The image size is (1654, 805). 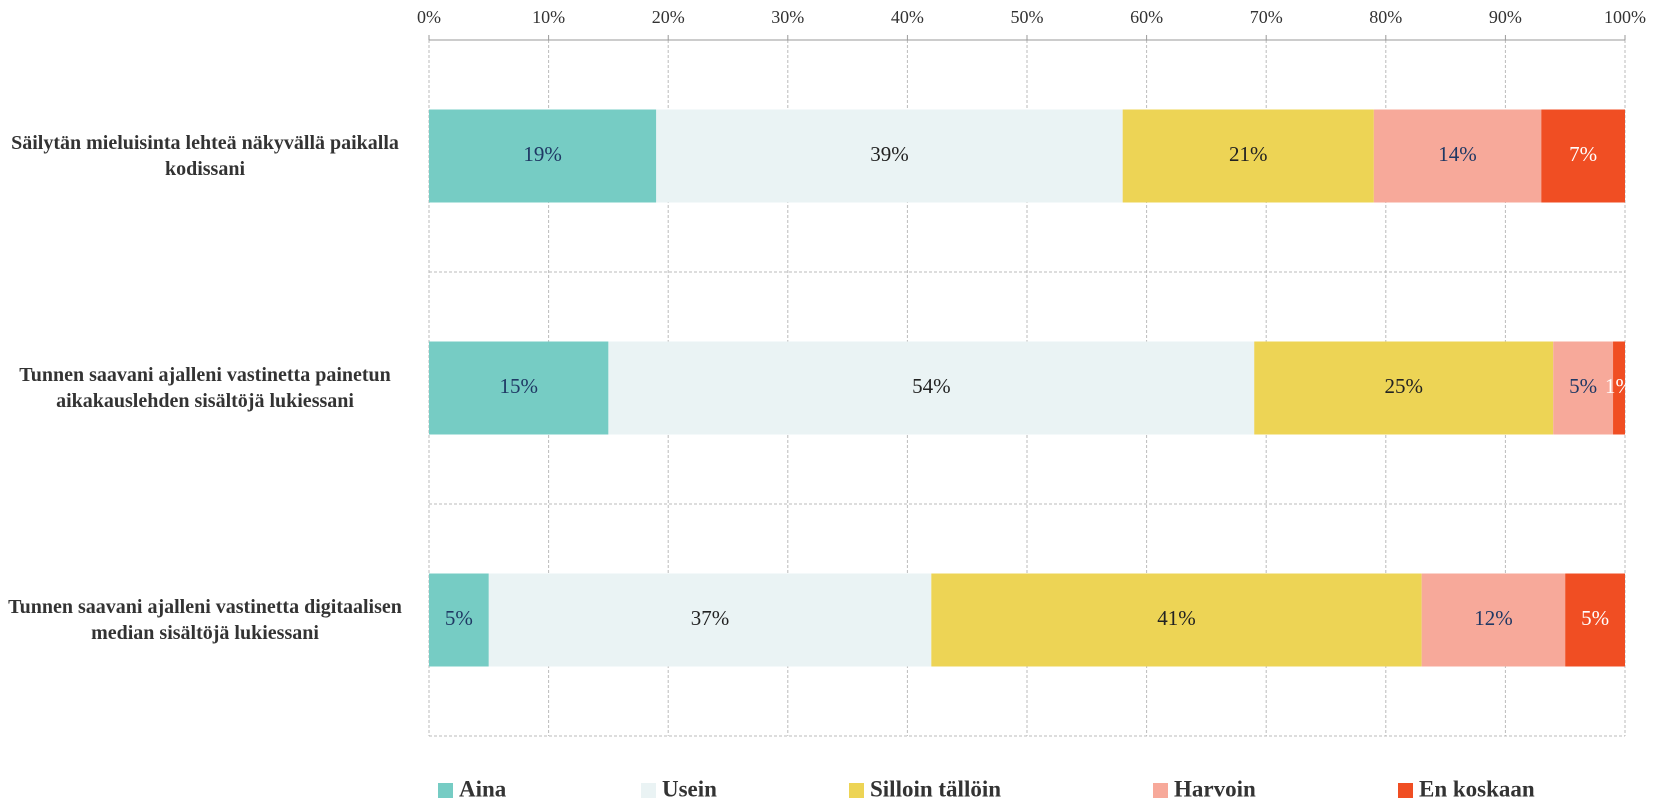 I want to click on x-tick-label: 40%, so click(x=907, y=17).